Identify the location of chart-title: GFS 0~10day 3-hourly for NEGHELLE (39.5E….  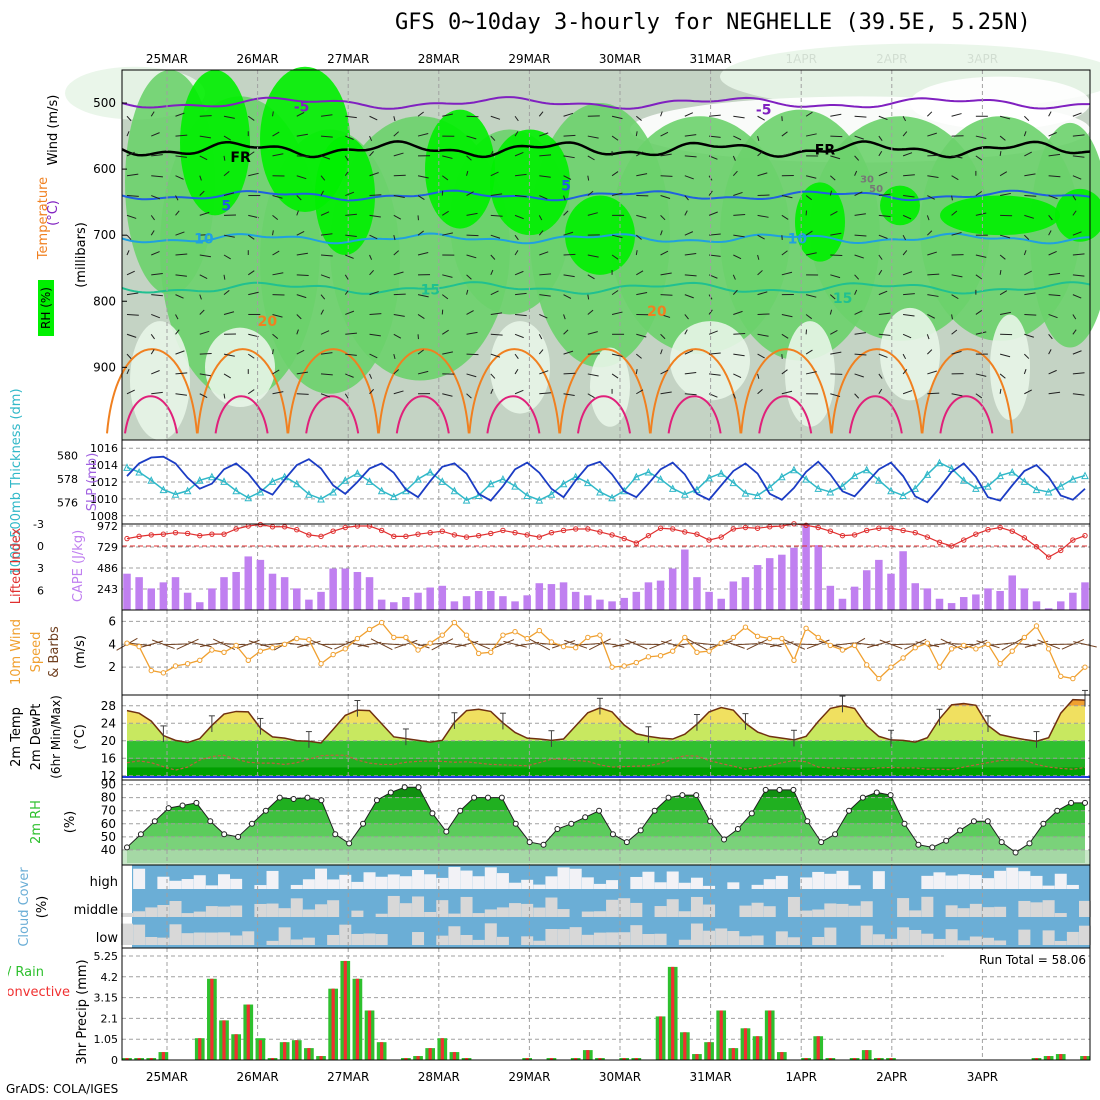
(713, 22).